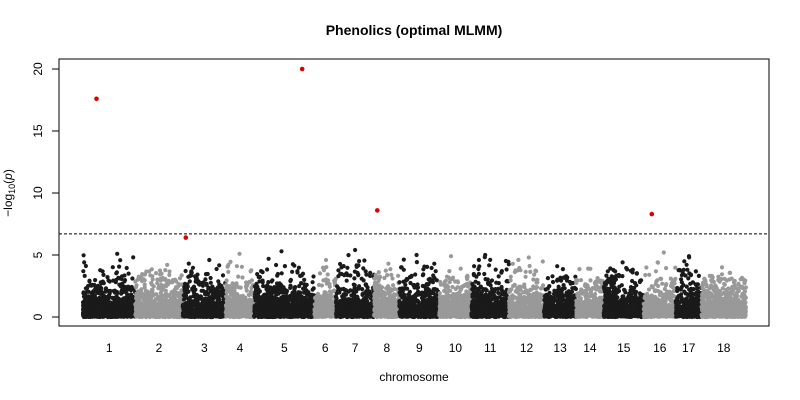  Describe the element at coordinates (109, 285) in the screenshot. I see `chromosome-1-points` at that location.